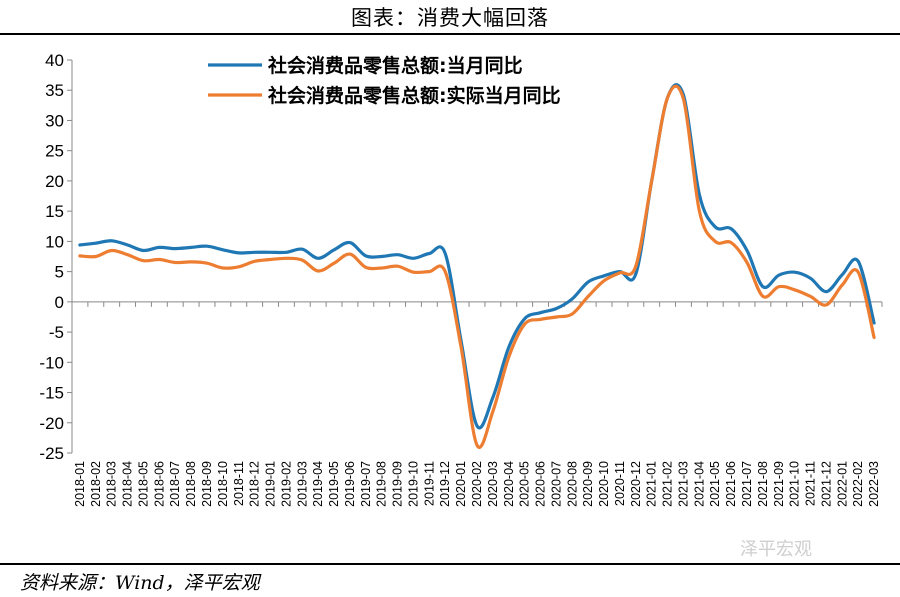 The width and height of the screenshot is (900, 597). Describe the element at coordinates (747, 484) in the screenshot. I see `x-tick-label: 2021-07` at that location.